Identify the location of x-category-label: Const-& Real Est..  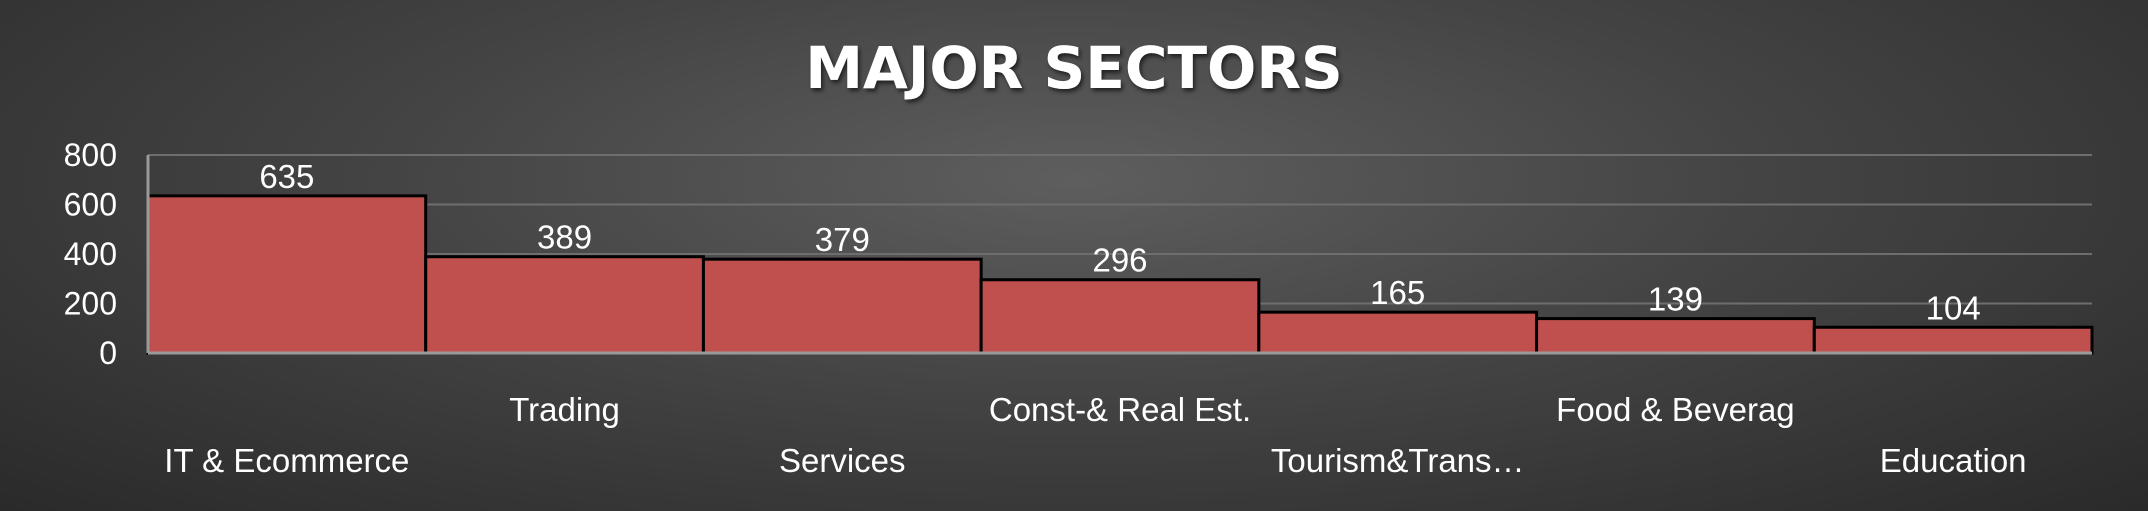
(1120, 409).